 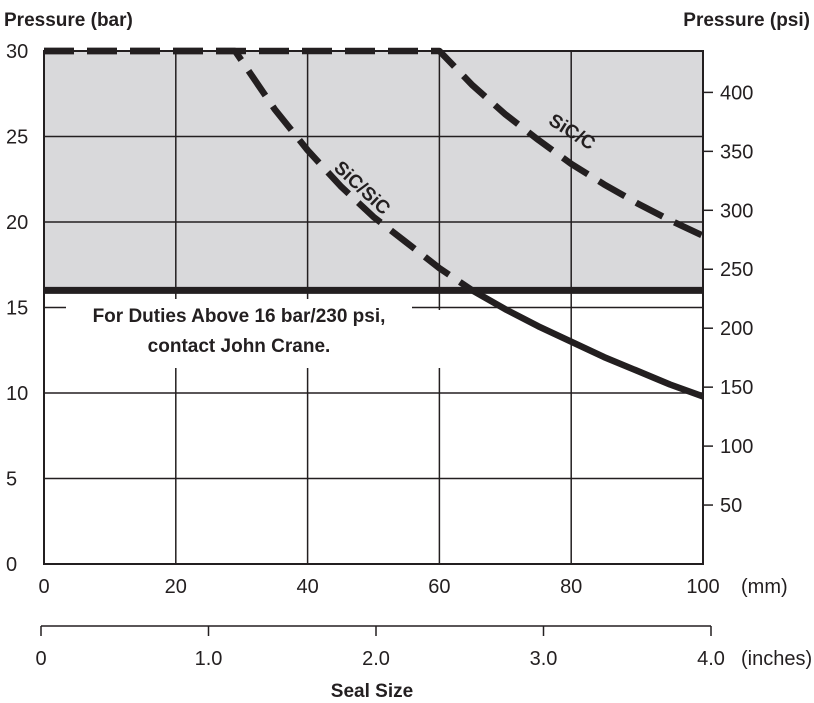 What do you see at coordinates (571, 587) in the screenshot?
I see `mm-tick-label: 80` at bounding box center [571, 587].